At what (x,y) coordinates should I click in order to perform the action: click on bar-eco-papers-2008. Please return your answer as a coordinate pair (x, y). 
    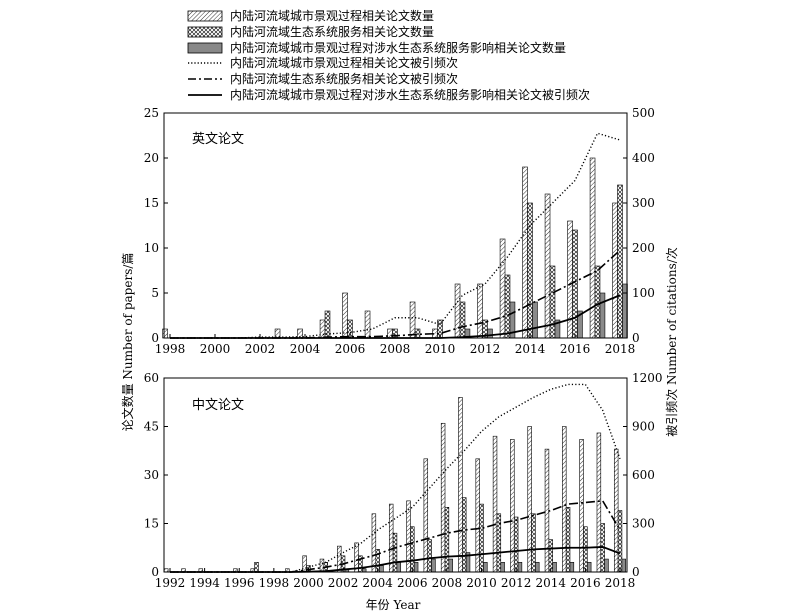
    Looking at the image, I should click on (447, 540).